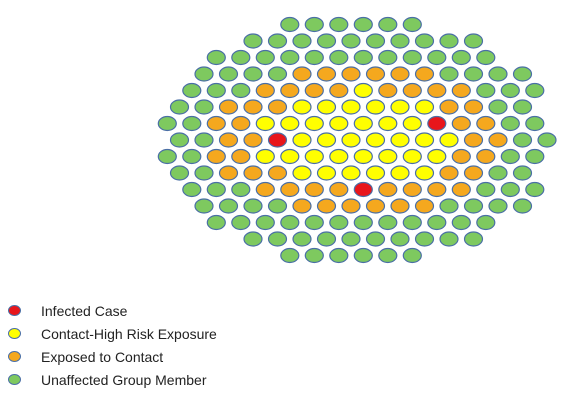 This screenshot has width=561, height=401. Describe the element at coordinates (129, 333) in the screenshot. I see `legend-label-high-risk: Contact-High Risk Exposure` at that location.